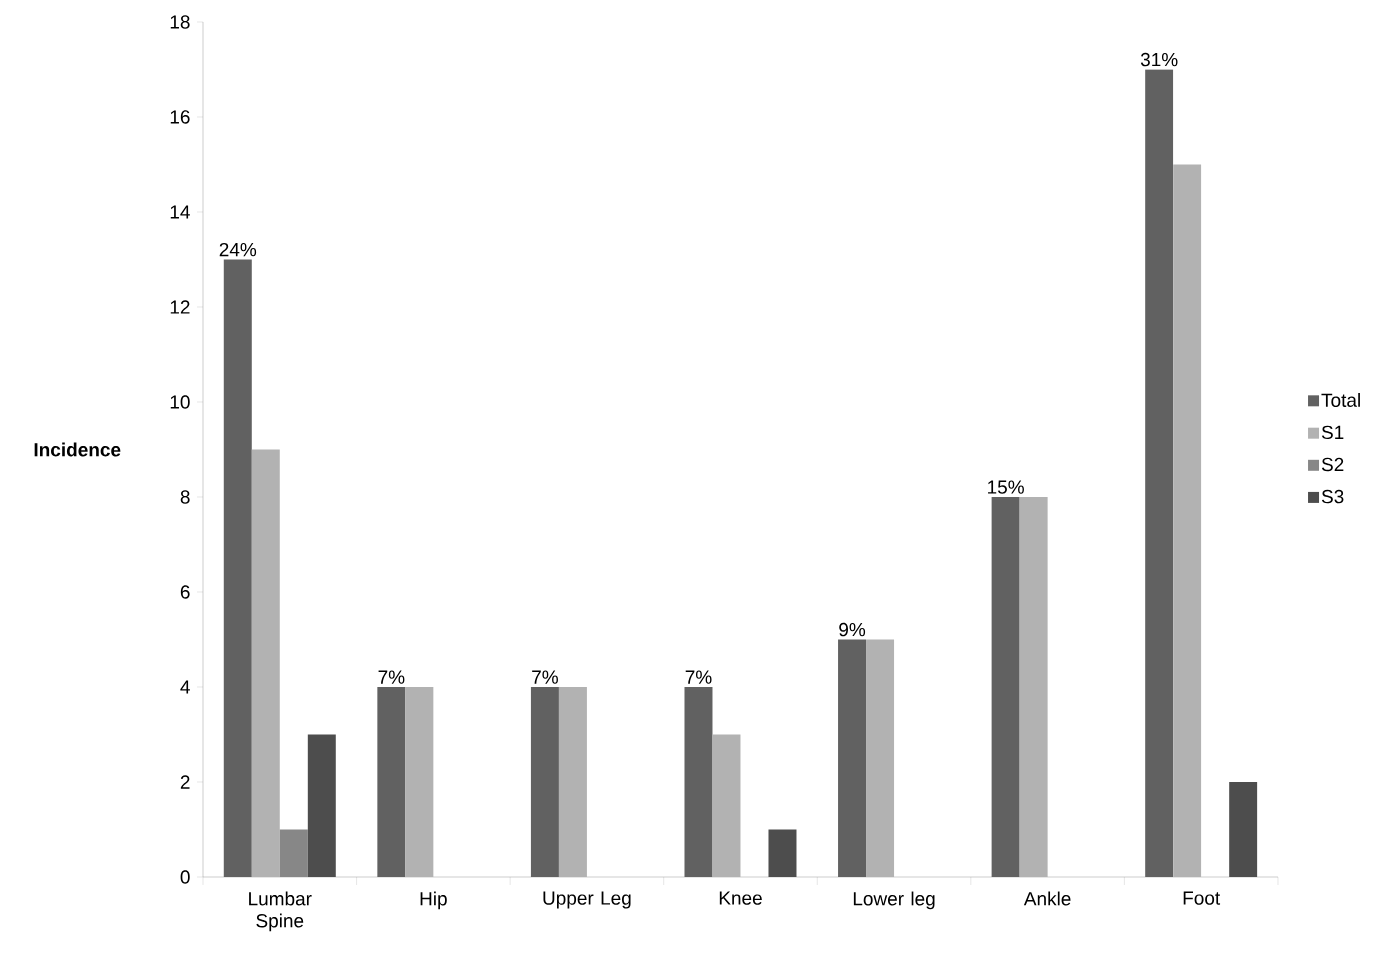 The height and width of the screenshot is (955, 1396). What do you see at coordinates (740, 898) in the screenshot?
I see `x-tick-label: Knee` at bounding box center [740, 898].